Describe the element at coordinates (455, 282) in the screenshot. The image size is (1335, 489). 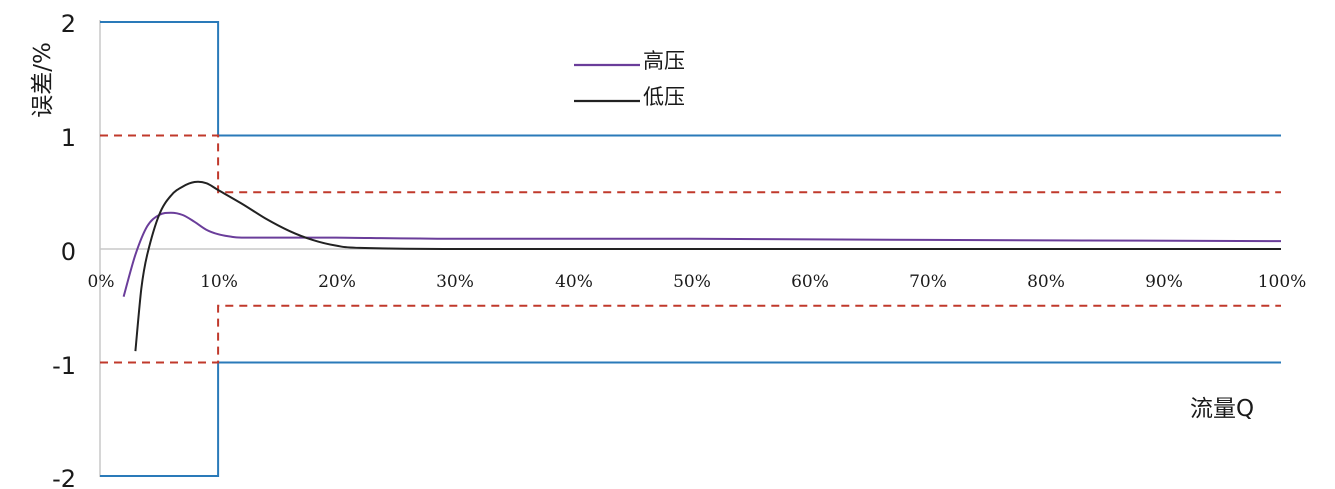
I see `x-tick-label: 30%` at that location.